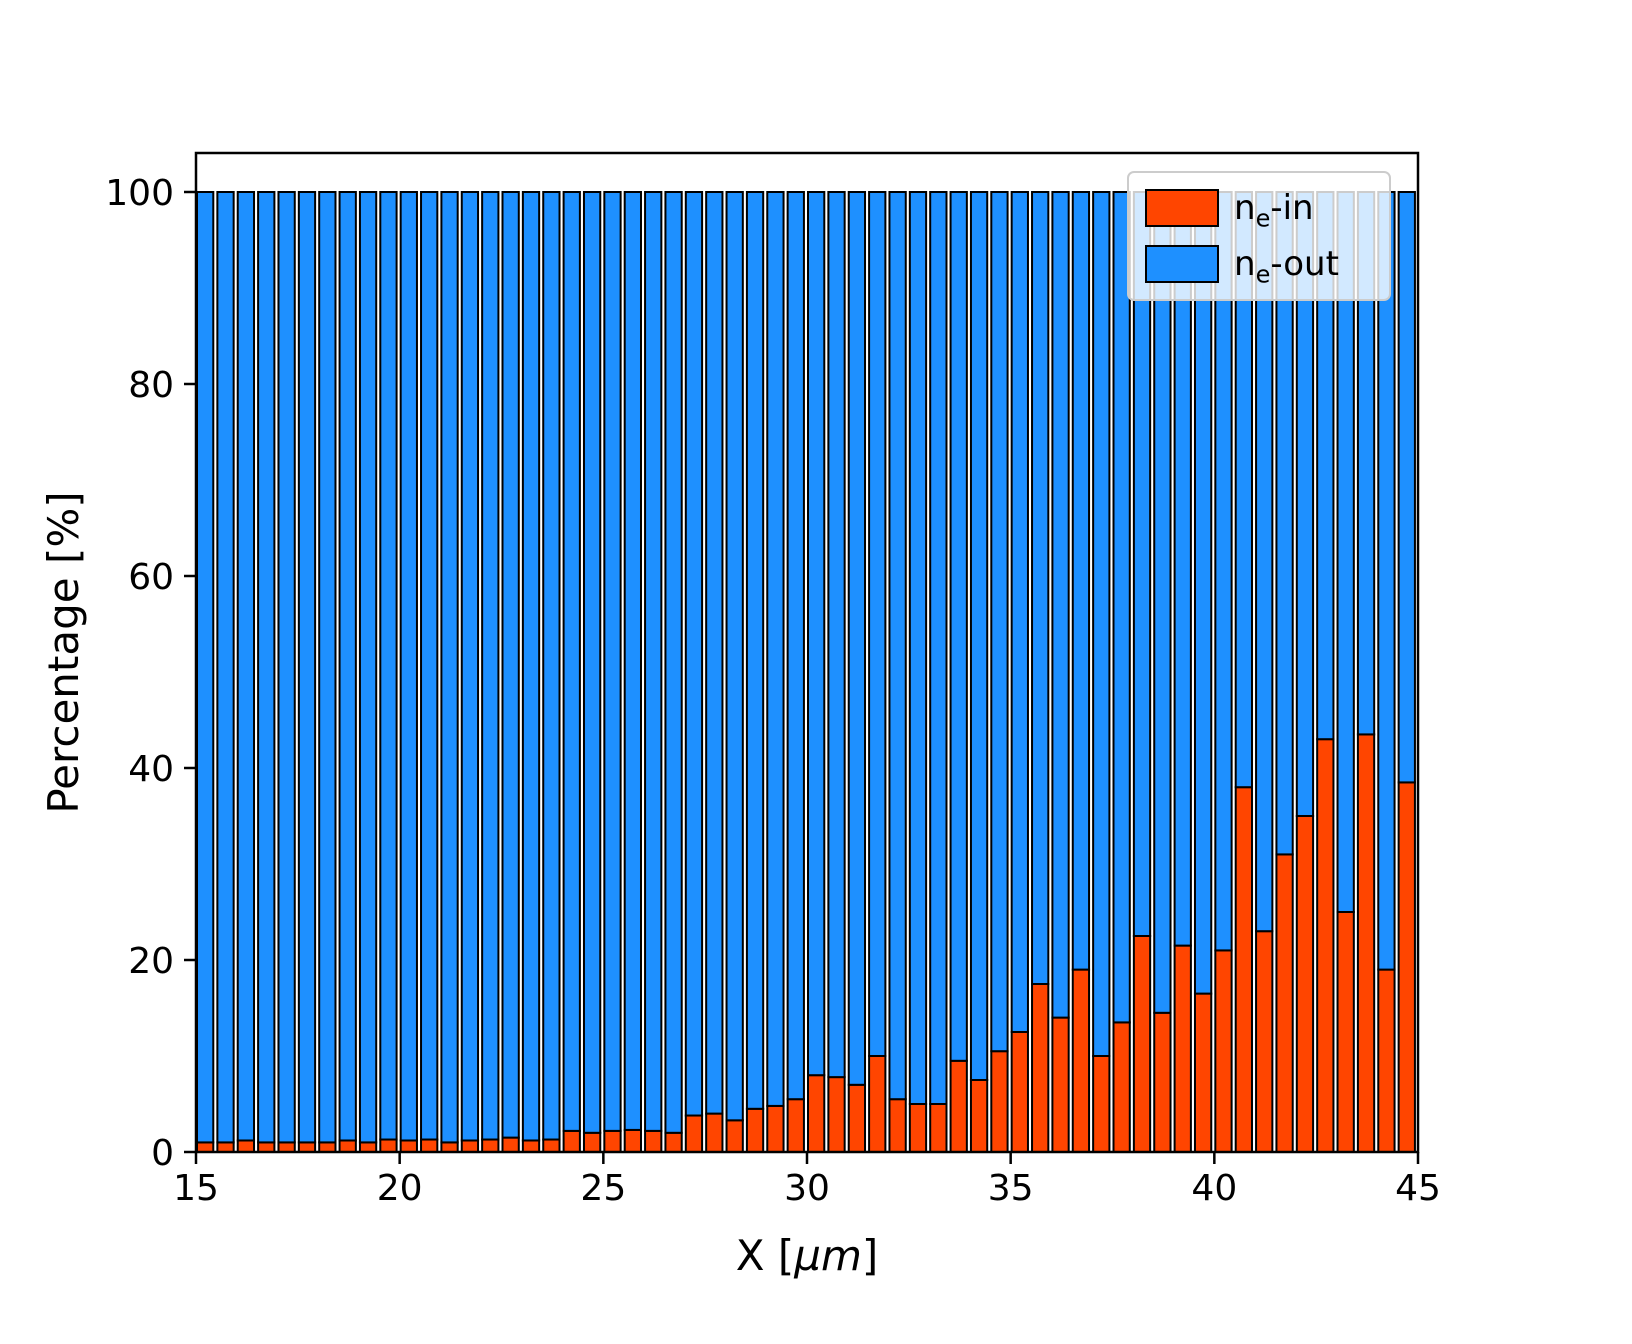 This screenshot has height=1344, width=1632. I want to click on y-tick-label: 100, so click(139, 193).